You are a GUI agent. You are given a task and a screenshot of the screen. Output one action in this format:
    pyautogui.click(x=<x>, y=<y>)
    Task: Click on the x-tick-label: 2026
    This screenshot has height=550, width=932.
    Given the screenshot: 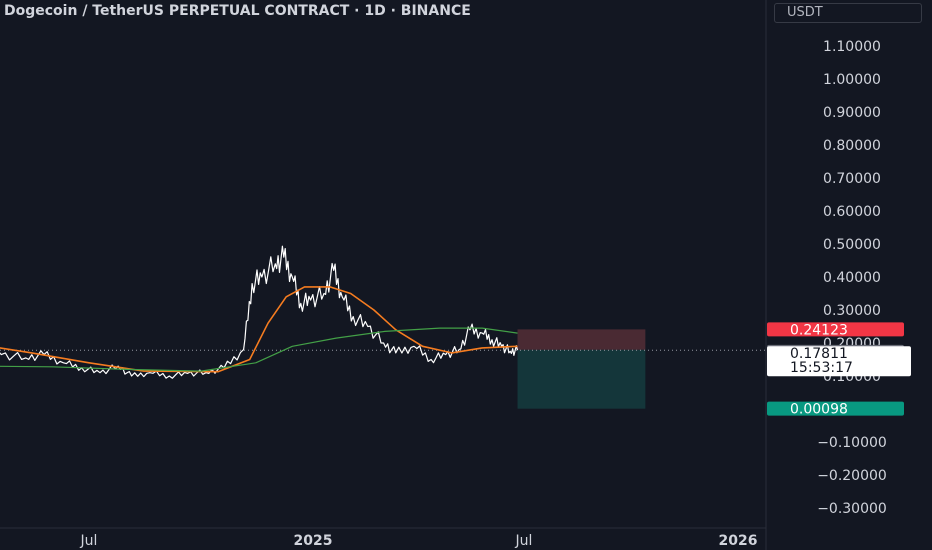 What is the action you would take?
    pyautogui.click(x=738, y=541)
    